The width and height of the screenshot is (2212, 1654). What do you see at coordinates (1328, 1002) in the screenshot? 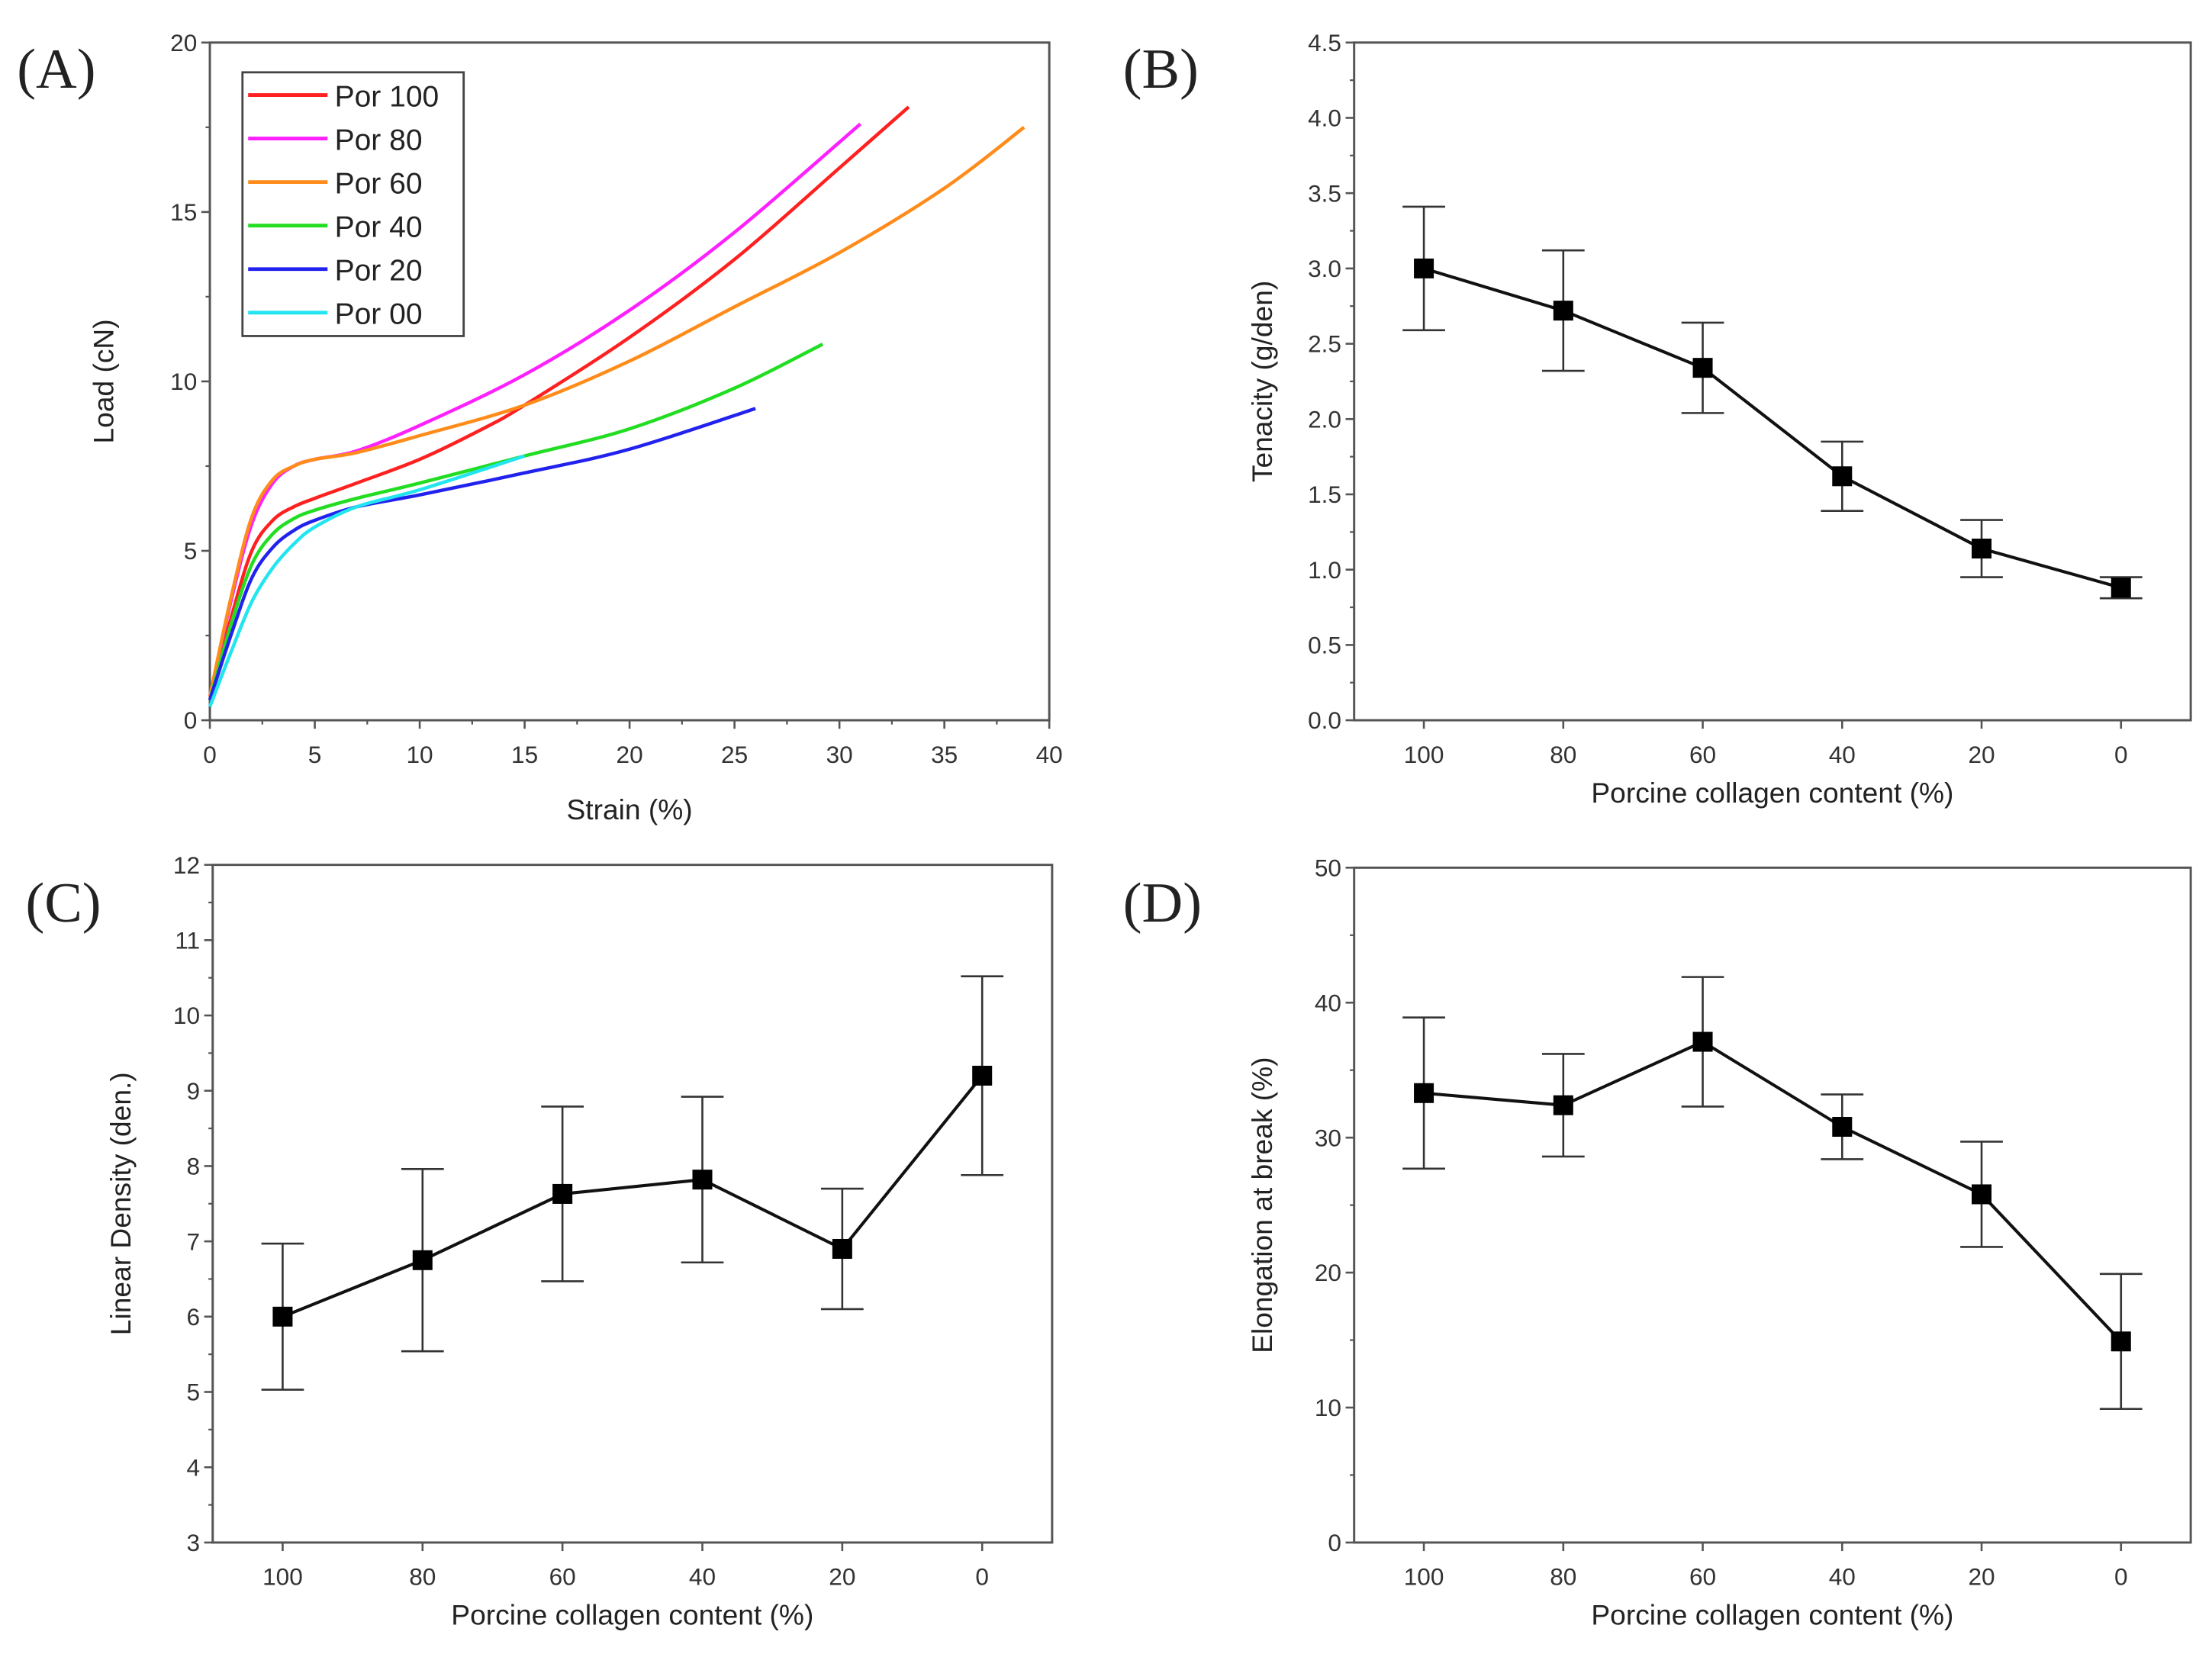
I see `y-tick-label: 40` at bounding box center [1328, 1002].